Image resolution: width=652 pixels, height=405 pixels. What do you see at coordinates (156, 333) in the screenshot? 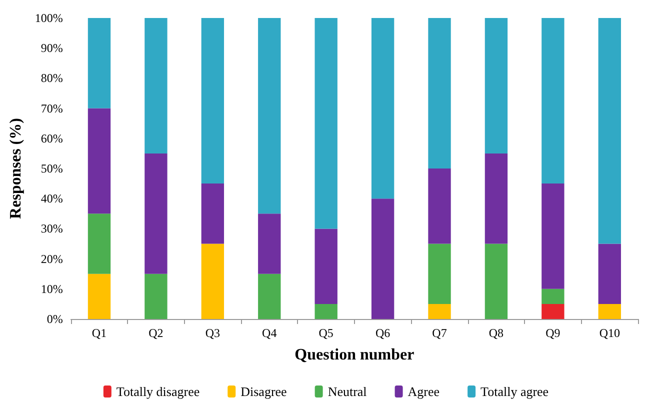
I see `x-tick-label: Q2` at bounding box center [156, 333].